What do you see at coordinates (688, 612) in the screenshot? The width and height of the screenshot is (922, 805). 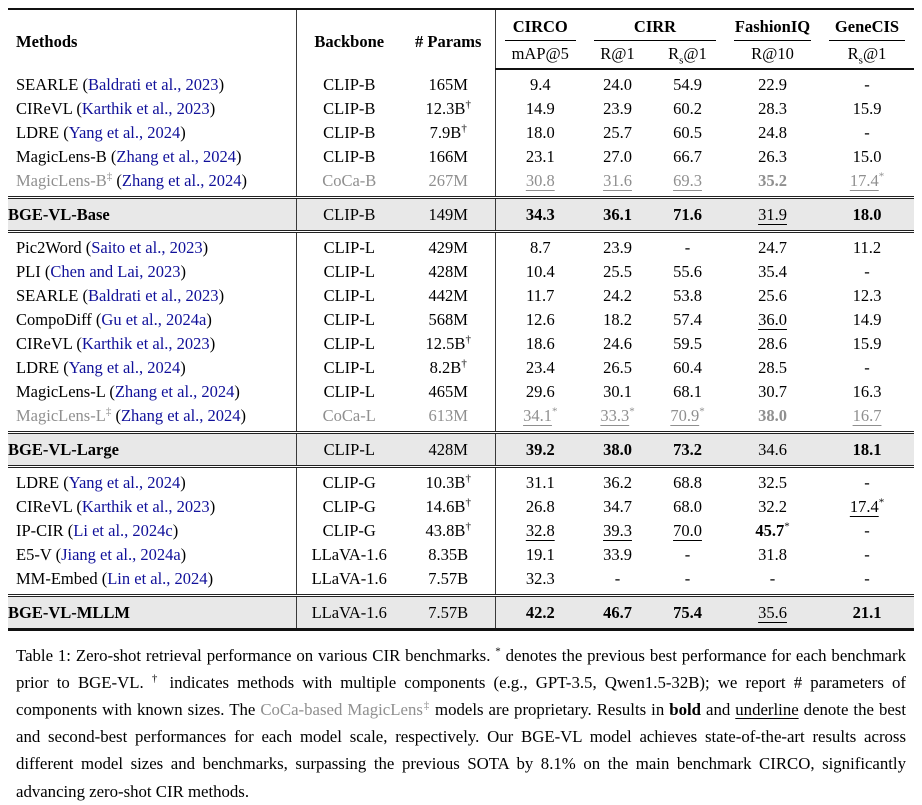 I see `metric-value-cell: 75.4` at bounding box center [688, 612].